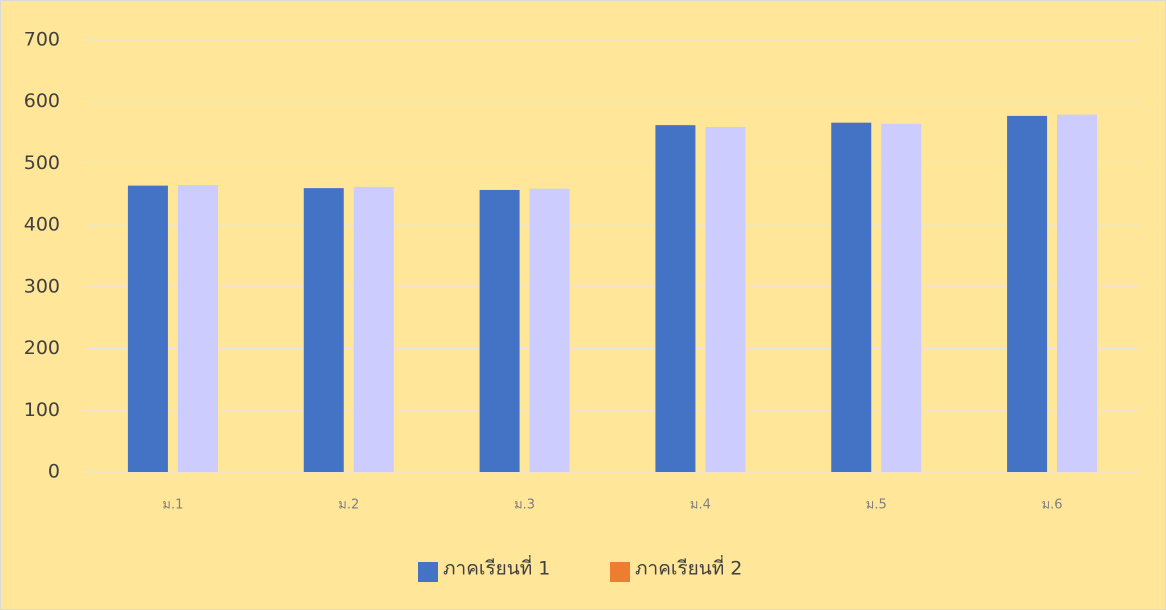  Describe the element at coordinates (348, 505) in the screenshot. I see `x-tick-label: ม.2` at that location.